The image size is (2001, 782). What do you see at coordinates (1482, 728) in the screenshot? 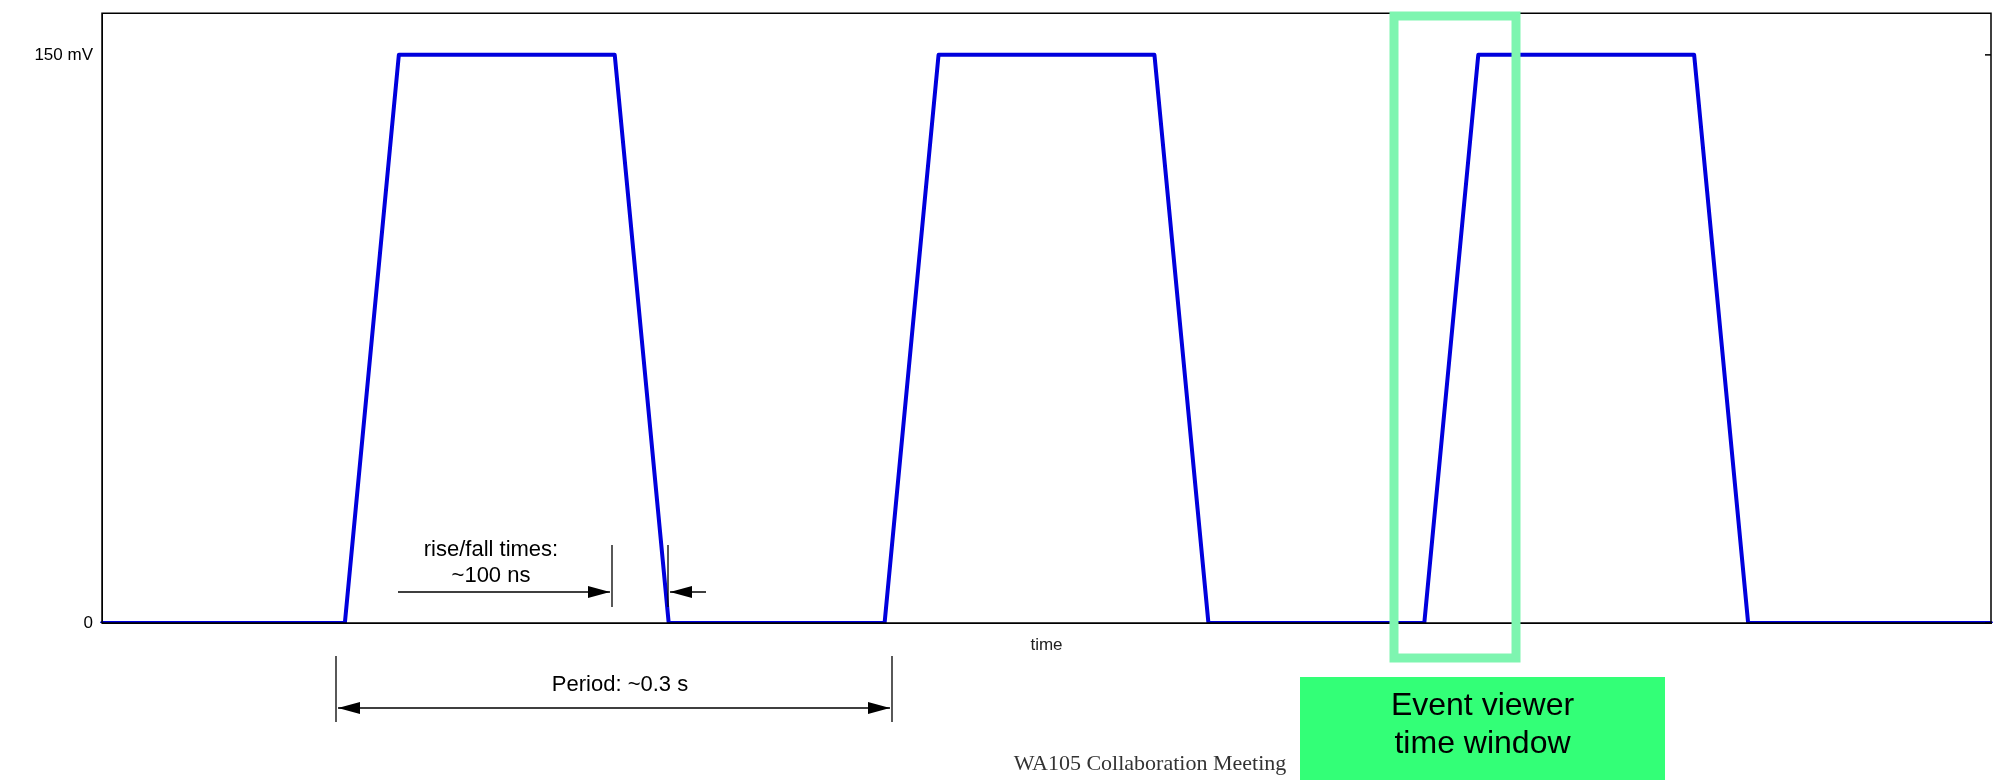
I see `text: Event viewer time window` at bounding box center [1482, 728].